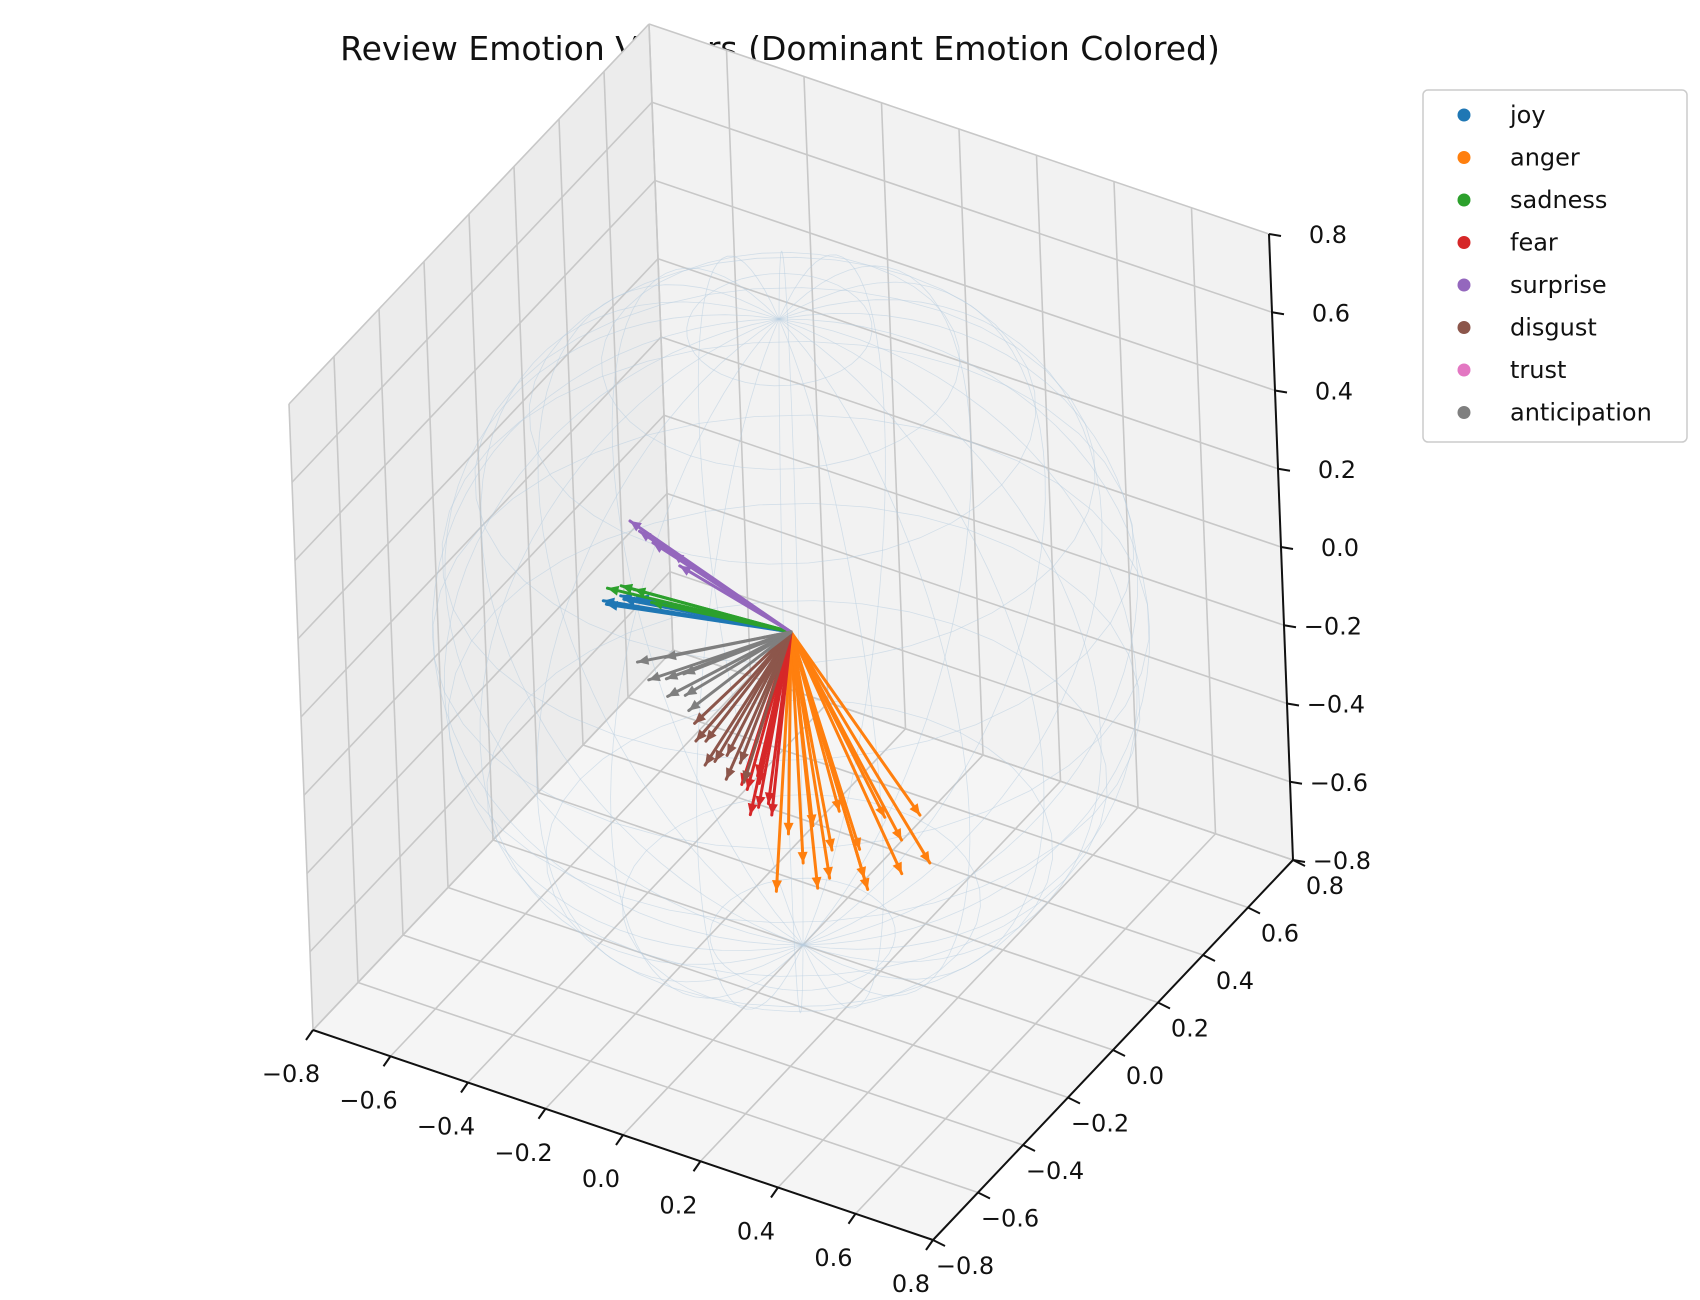 The width and height of the screenshot is (1700, 1300). I want to click on y-tick-label: −0.6, so click(1010, 1219).